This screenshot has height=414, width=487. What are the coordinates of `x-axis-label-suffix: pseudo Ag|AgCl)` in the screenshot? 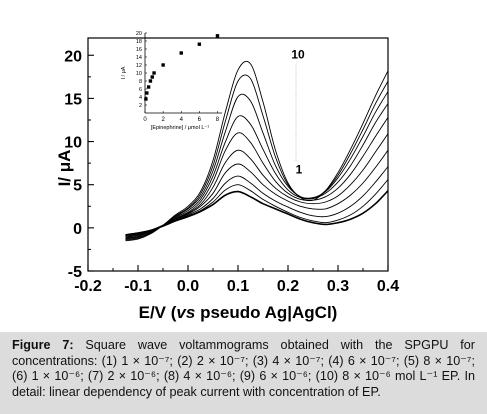 It's located at (266, 312).